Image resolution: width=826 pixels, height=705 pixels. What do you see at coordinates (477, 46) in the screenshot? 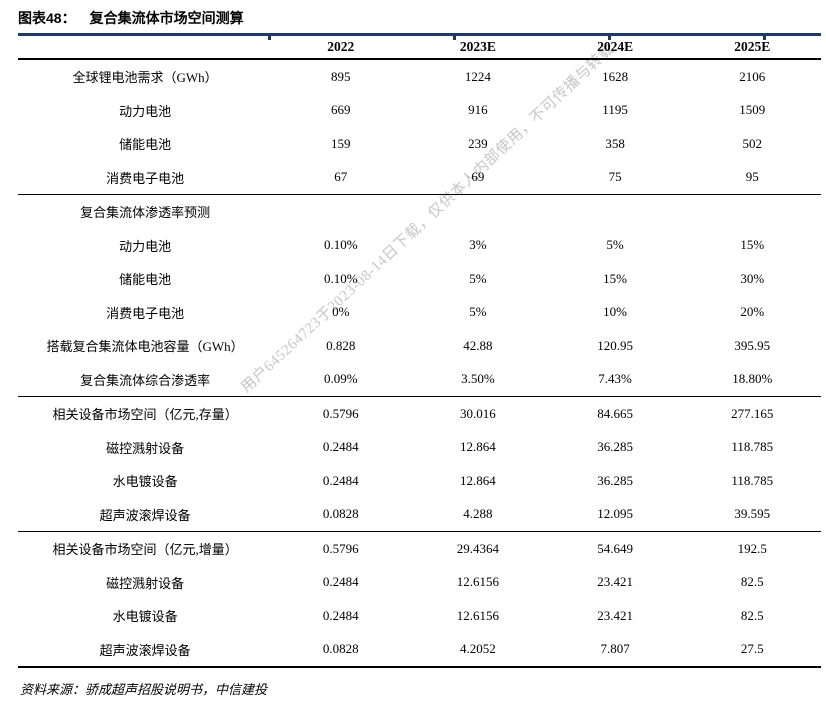
I see `column-header-2023e: 2023E` at bounding box center [477, 46].